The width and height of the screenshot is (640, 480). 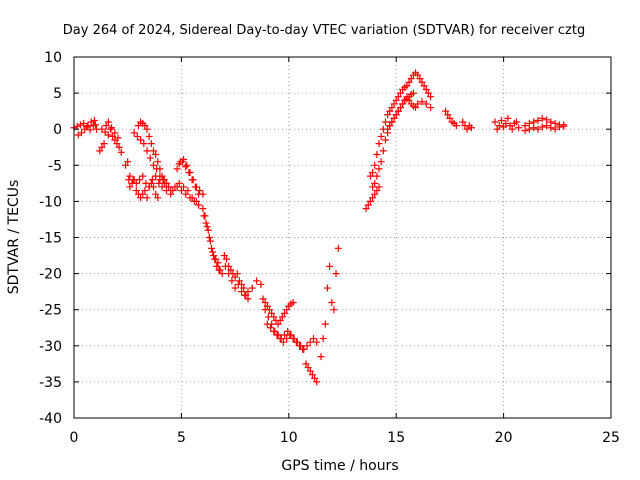 I want to click on x-tick-label: 10, so click(x=289, y=438).